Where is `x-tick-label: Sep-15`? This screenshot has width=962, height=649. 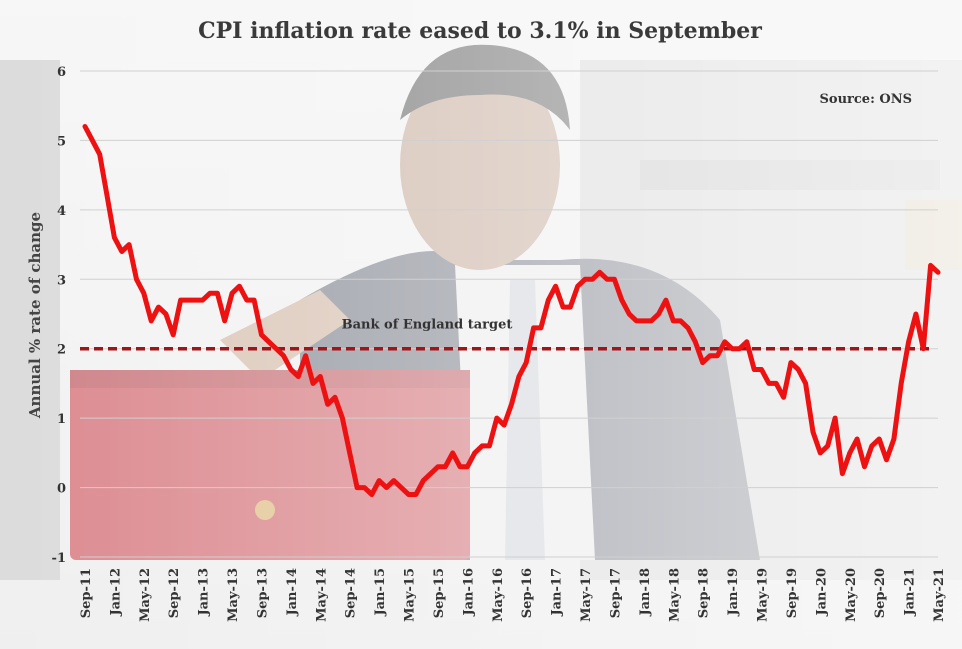 x-tick-label: Sep-15 is located at coordinates (439, 593).